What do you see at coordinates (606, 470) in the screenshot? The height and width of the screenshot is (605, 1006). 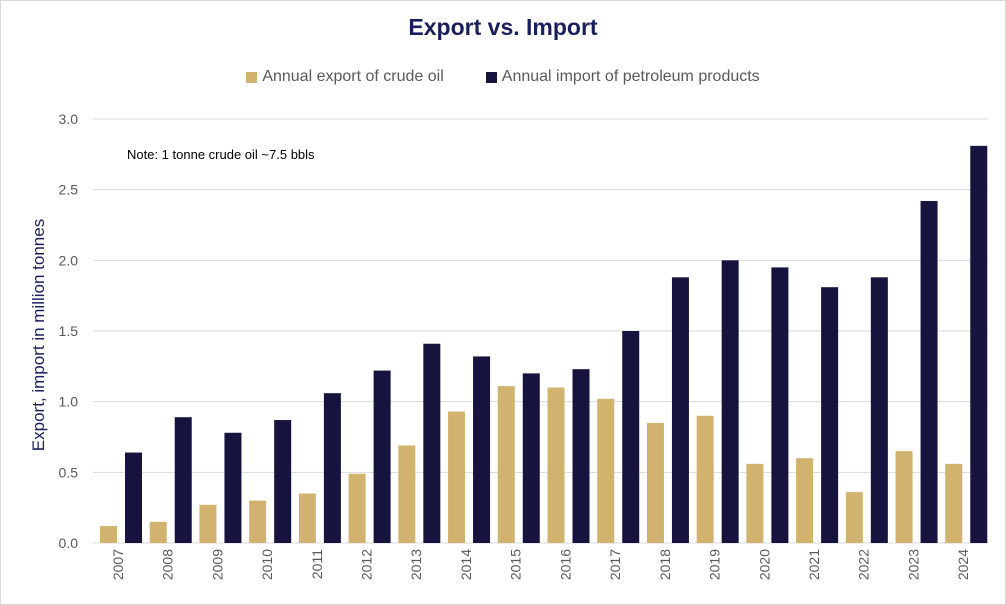 I see `bar-export-2017` at bounding box center [606, 470].